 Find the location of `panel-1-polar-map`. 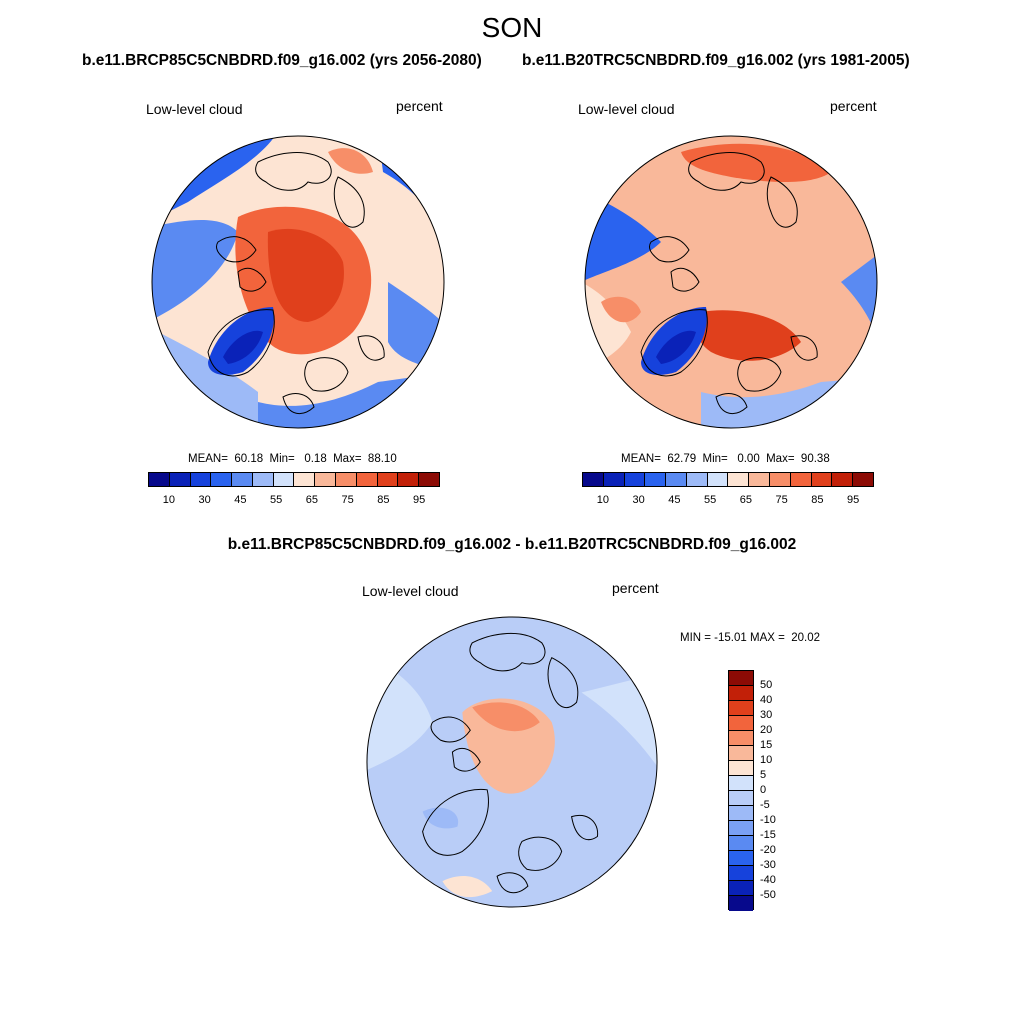

panel-1-polar-map is located at coordinates (298, 282).